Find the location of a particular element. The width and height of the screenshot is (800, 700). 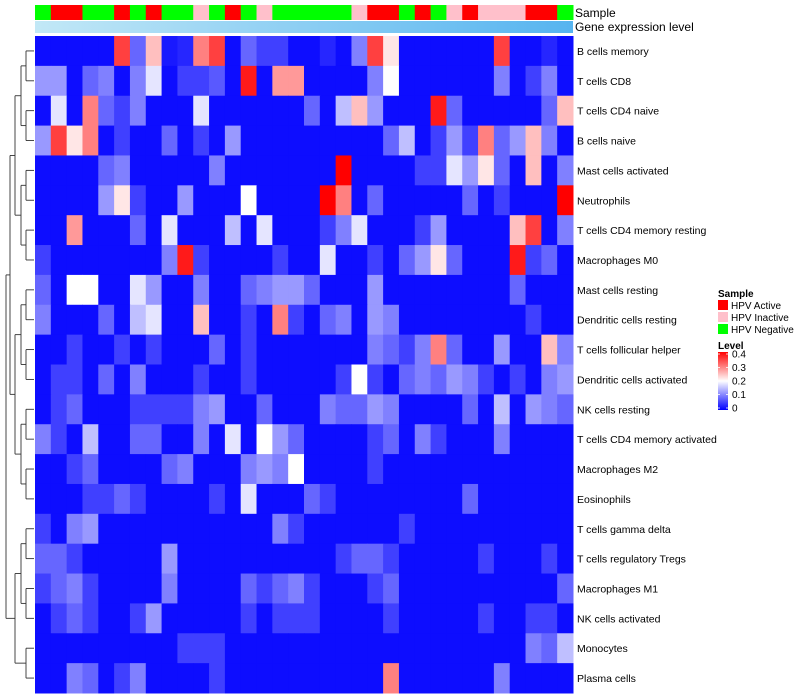

row-label: Plasma cells is located at coordinates (606, 679).